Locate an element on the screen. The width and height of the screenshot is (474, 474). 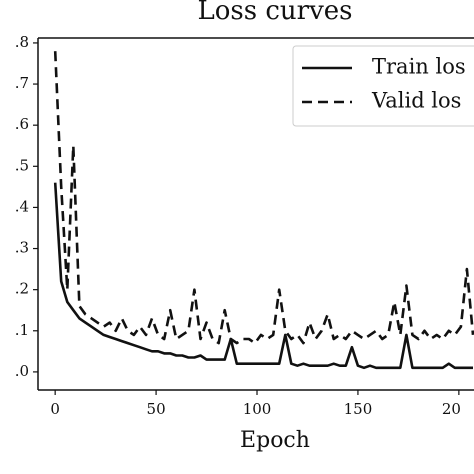
x-axis-label: Epoch is located at coordinates (275, 440).